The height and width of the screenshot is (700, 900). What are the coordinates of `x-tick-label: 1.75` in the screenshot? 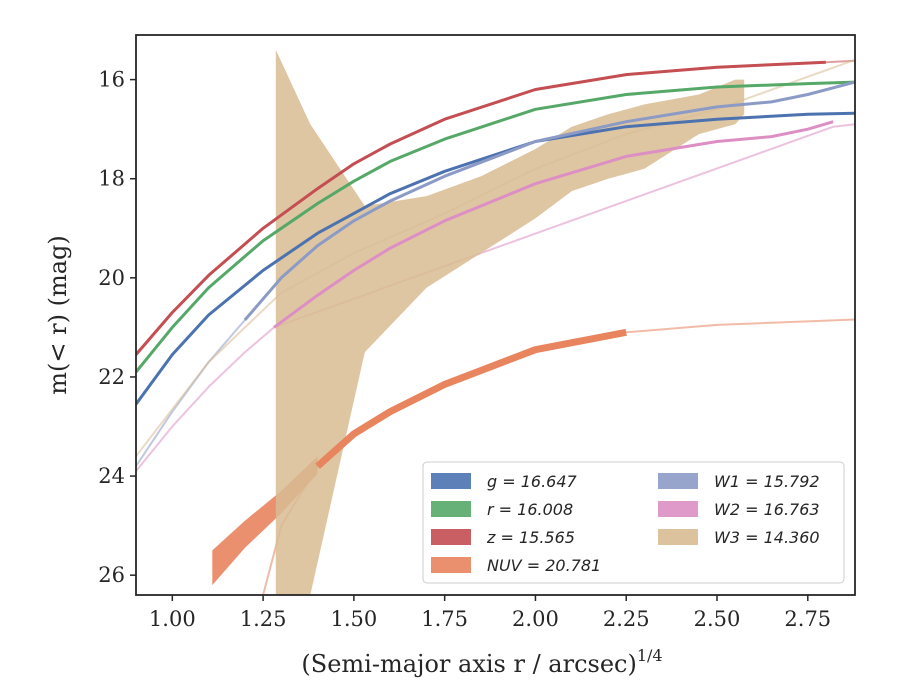 It's located at (444, 619).